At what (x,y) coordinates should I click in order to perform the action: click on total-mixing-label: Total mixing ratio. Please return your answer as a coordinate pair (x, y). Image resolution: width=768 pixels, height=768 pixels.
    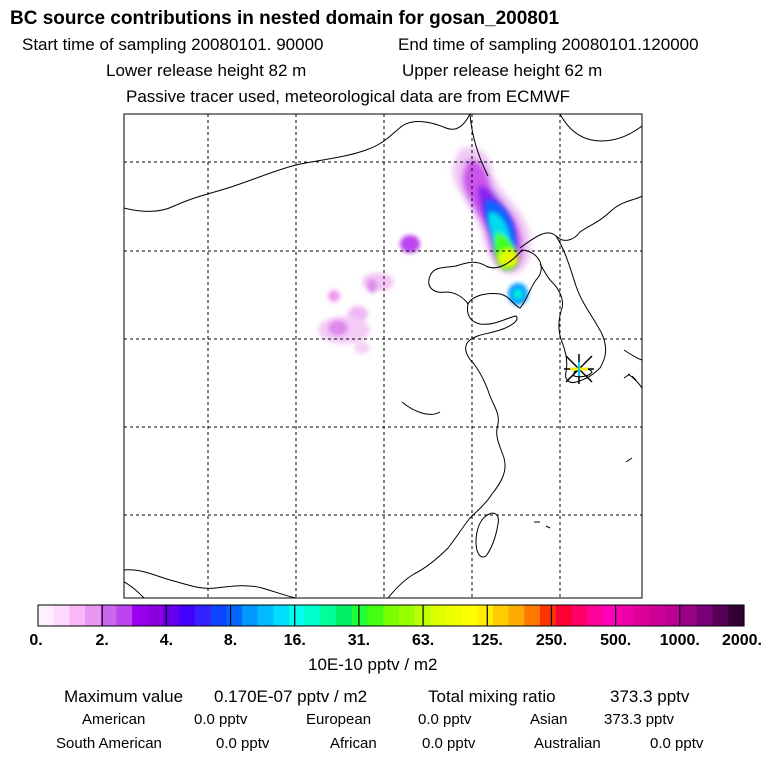
    Looking at the image, I should click on (492, 696).